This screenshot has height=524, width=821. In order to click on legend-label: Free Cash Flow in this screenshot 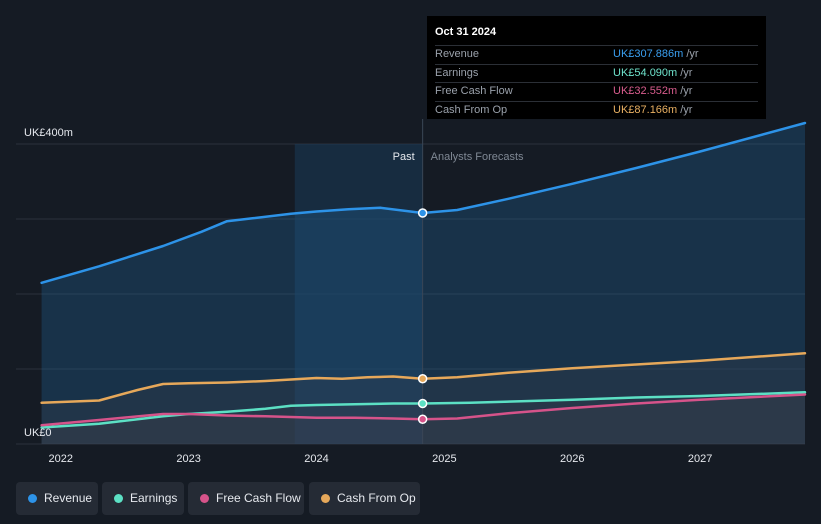, I will do `click(258, 498)`.